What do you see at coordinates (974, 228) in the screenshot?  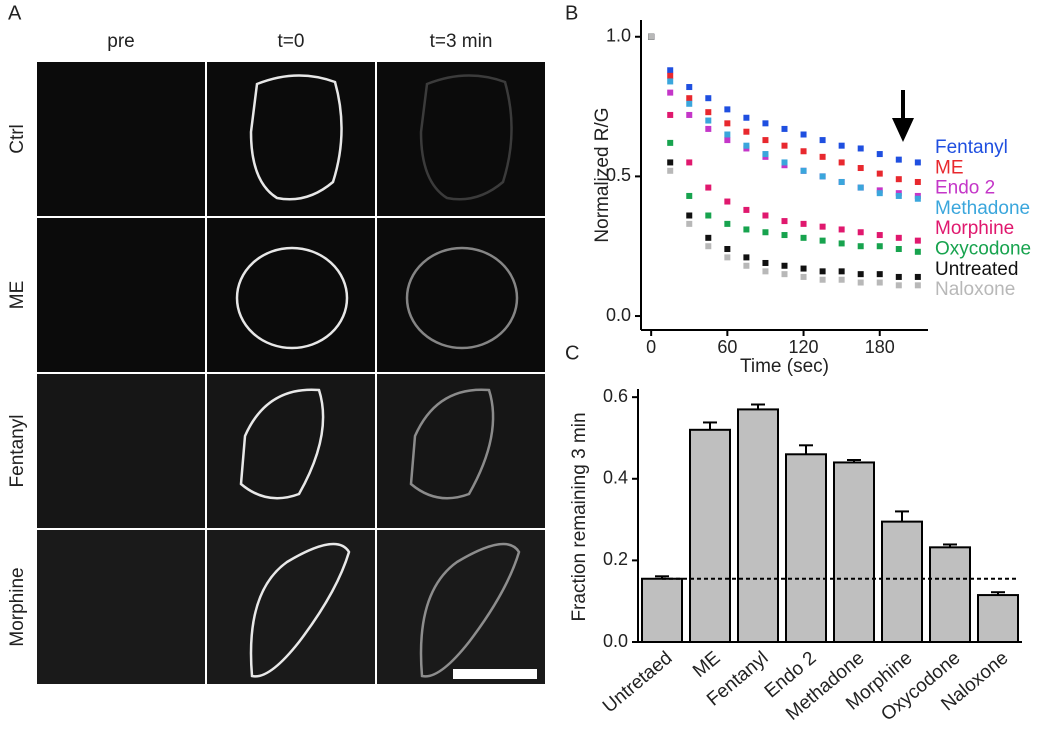 I see `legend-entry: Morphine` at bounding box center [974, 228].